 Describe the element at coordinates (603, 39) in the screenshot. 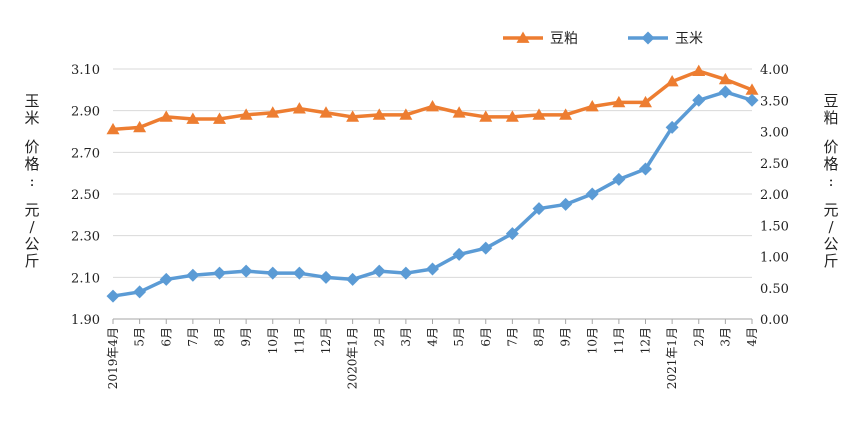

I see `legend: 豆粕 玉米` at that location.